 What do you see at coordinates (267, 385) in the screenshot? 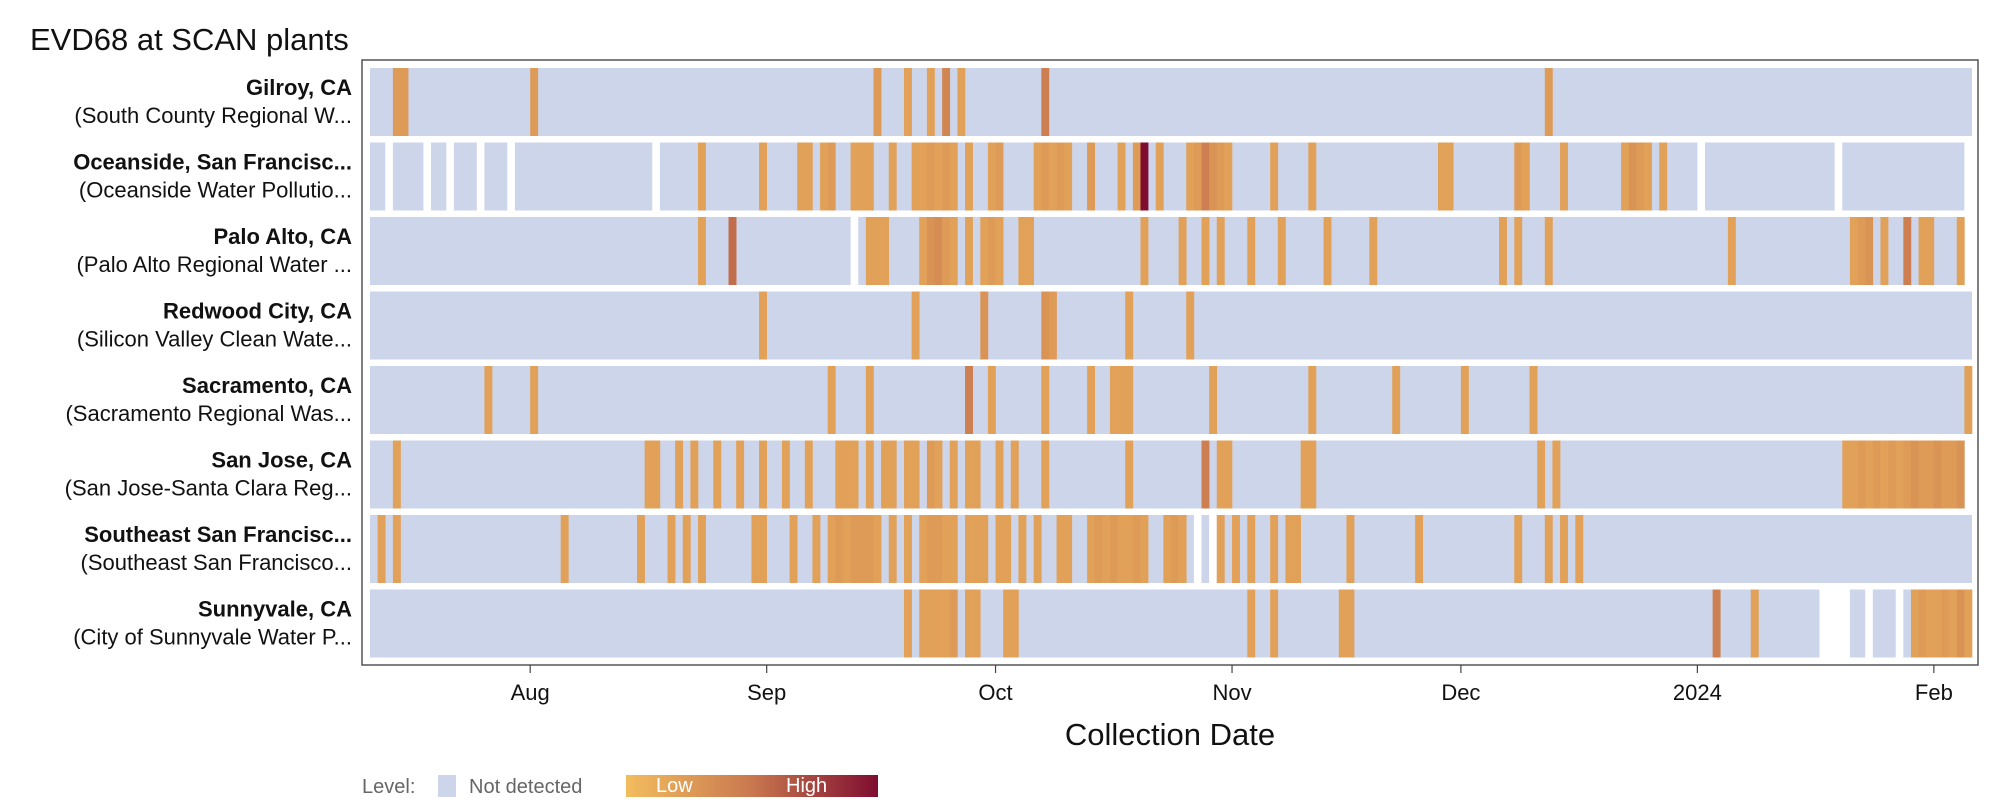
I see `row-label-name: Sacramento, CA` at bounding box center [267, 385].